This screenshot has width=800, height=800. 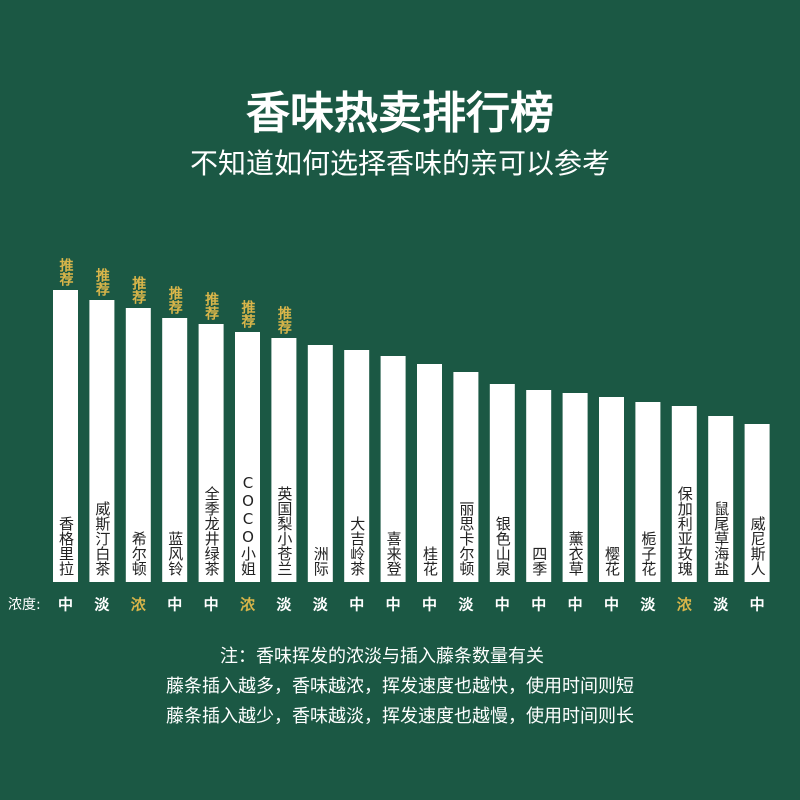 What do you see at coordinates (394, 553) in the screenshot?
I see `bar-label: 喜来登` at bounding box center [394, 553].